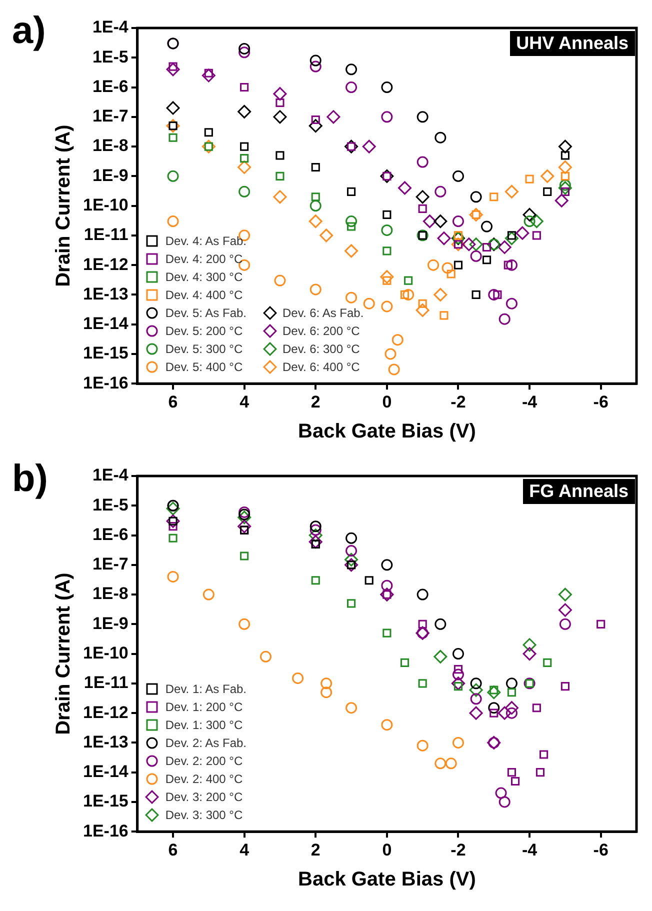 Image resolution: width=652 pixels, height=911 pixels. I want to click on legend-label: Dev. 4: 300 °C, so click(204, 277).